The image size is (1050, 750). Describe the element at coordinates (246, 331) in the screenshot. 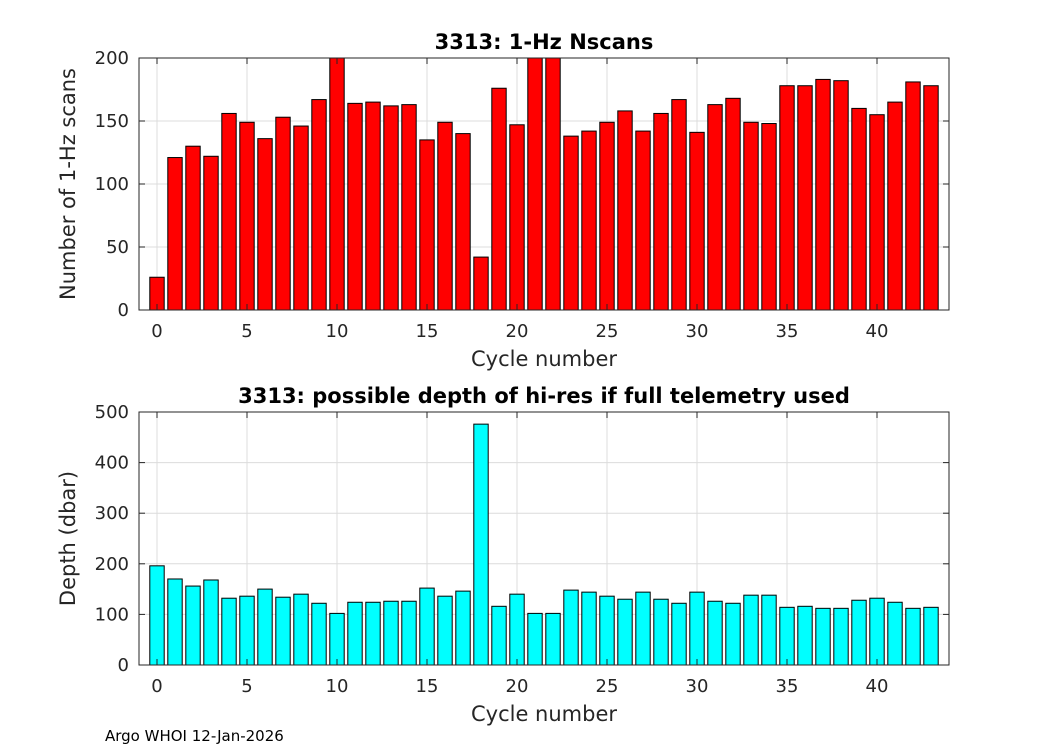

I see `x-tick-label: 5` at that location.